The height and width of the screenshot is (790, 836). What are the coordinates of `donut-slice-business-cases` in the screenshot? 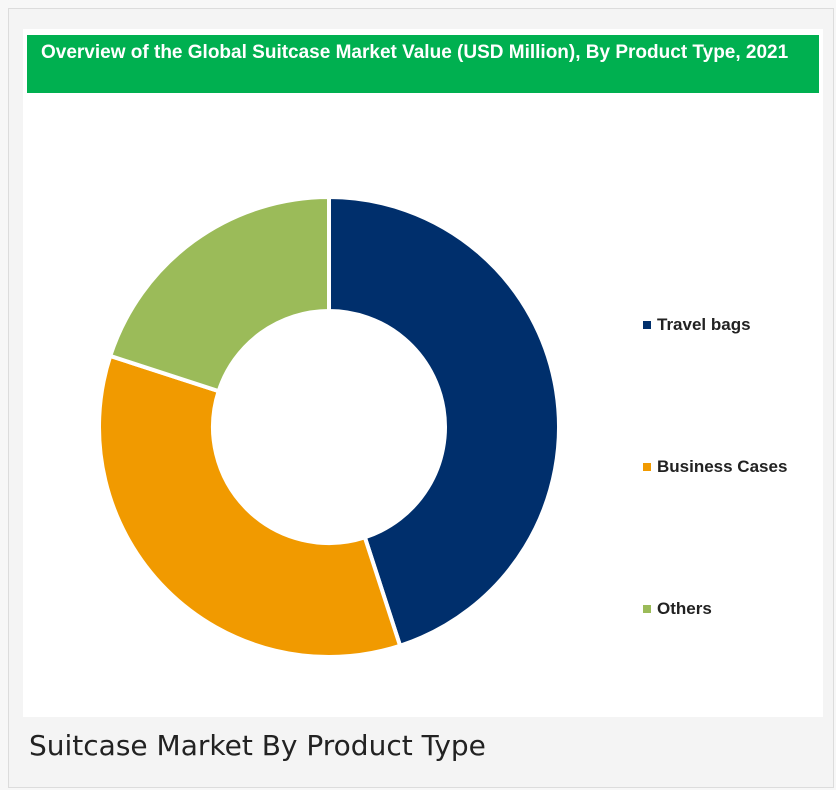 It's located at (250, 506).